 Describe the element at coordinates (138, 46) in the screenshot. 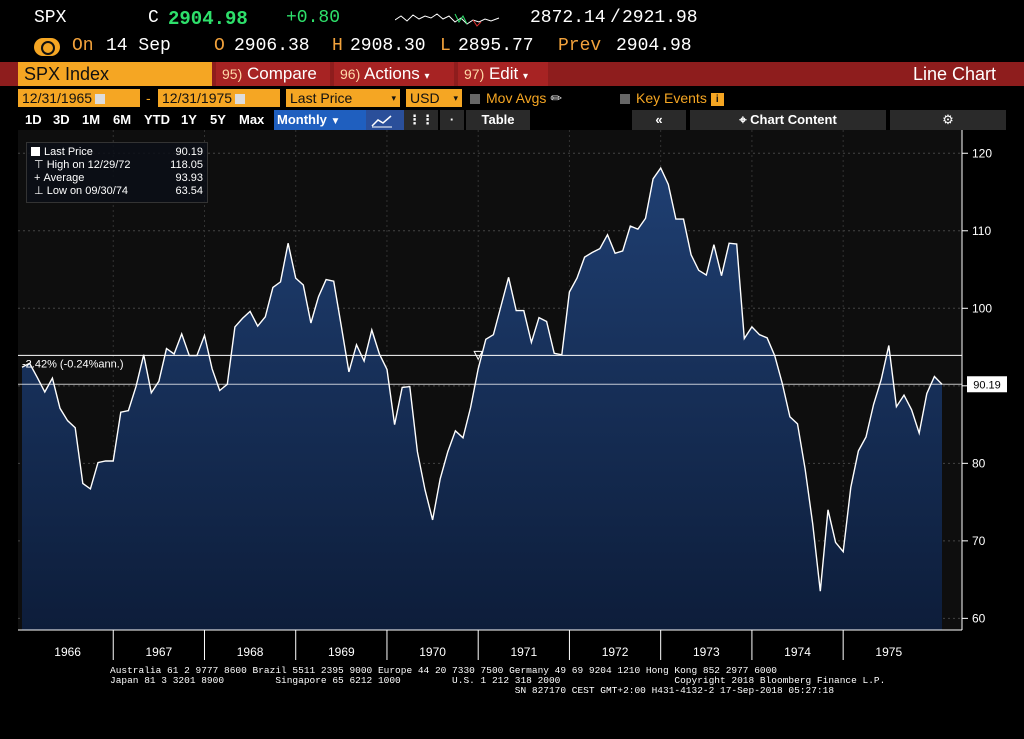

I see `quote-date: 14 Sep` at that location.